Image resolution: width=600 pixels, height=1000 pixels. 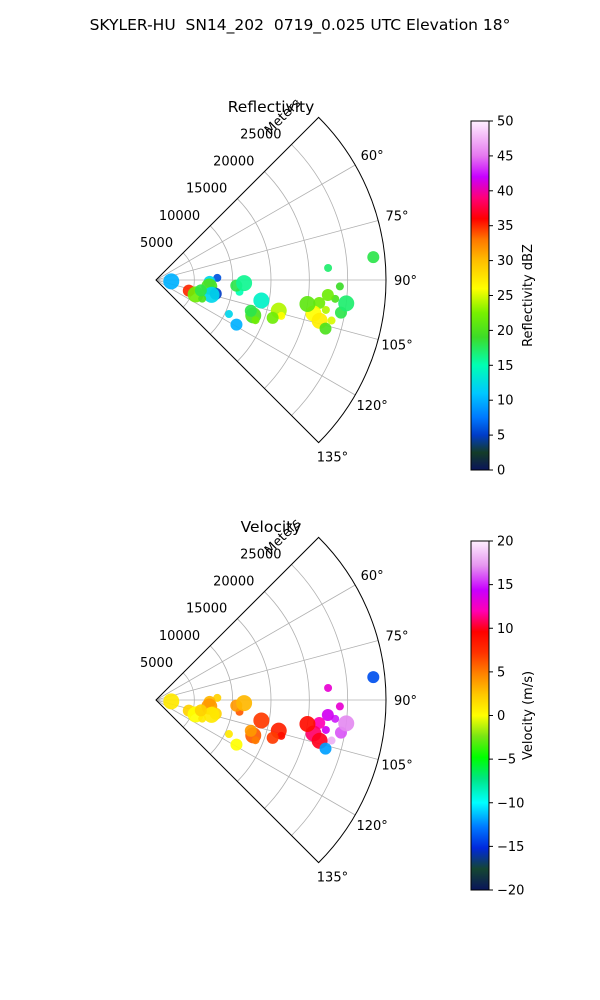 I want to click on reflectivity-colorbar, so click(x=480, y=295).